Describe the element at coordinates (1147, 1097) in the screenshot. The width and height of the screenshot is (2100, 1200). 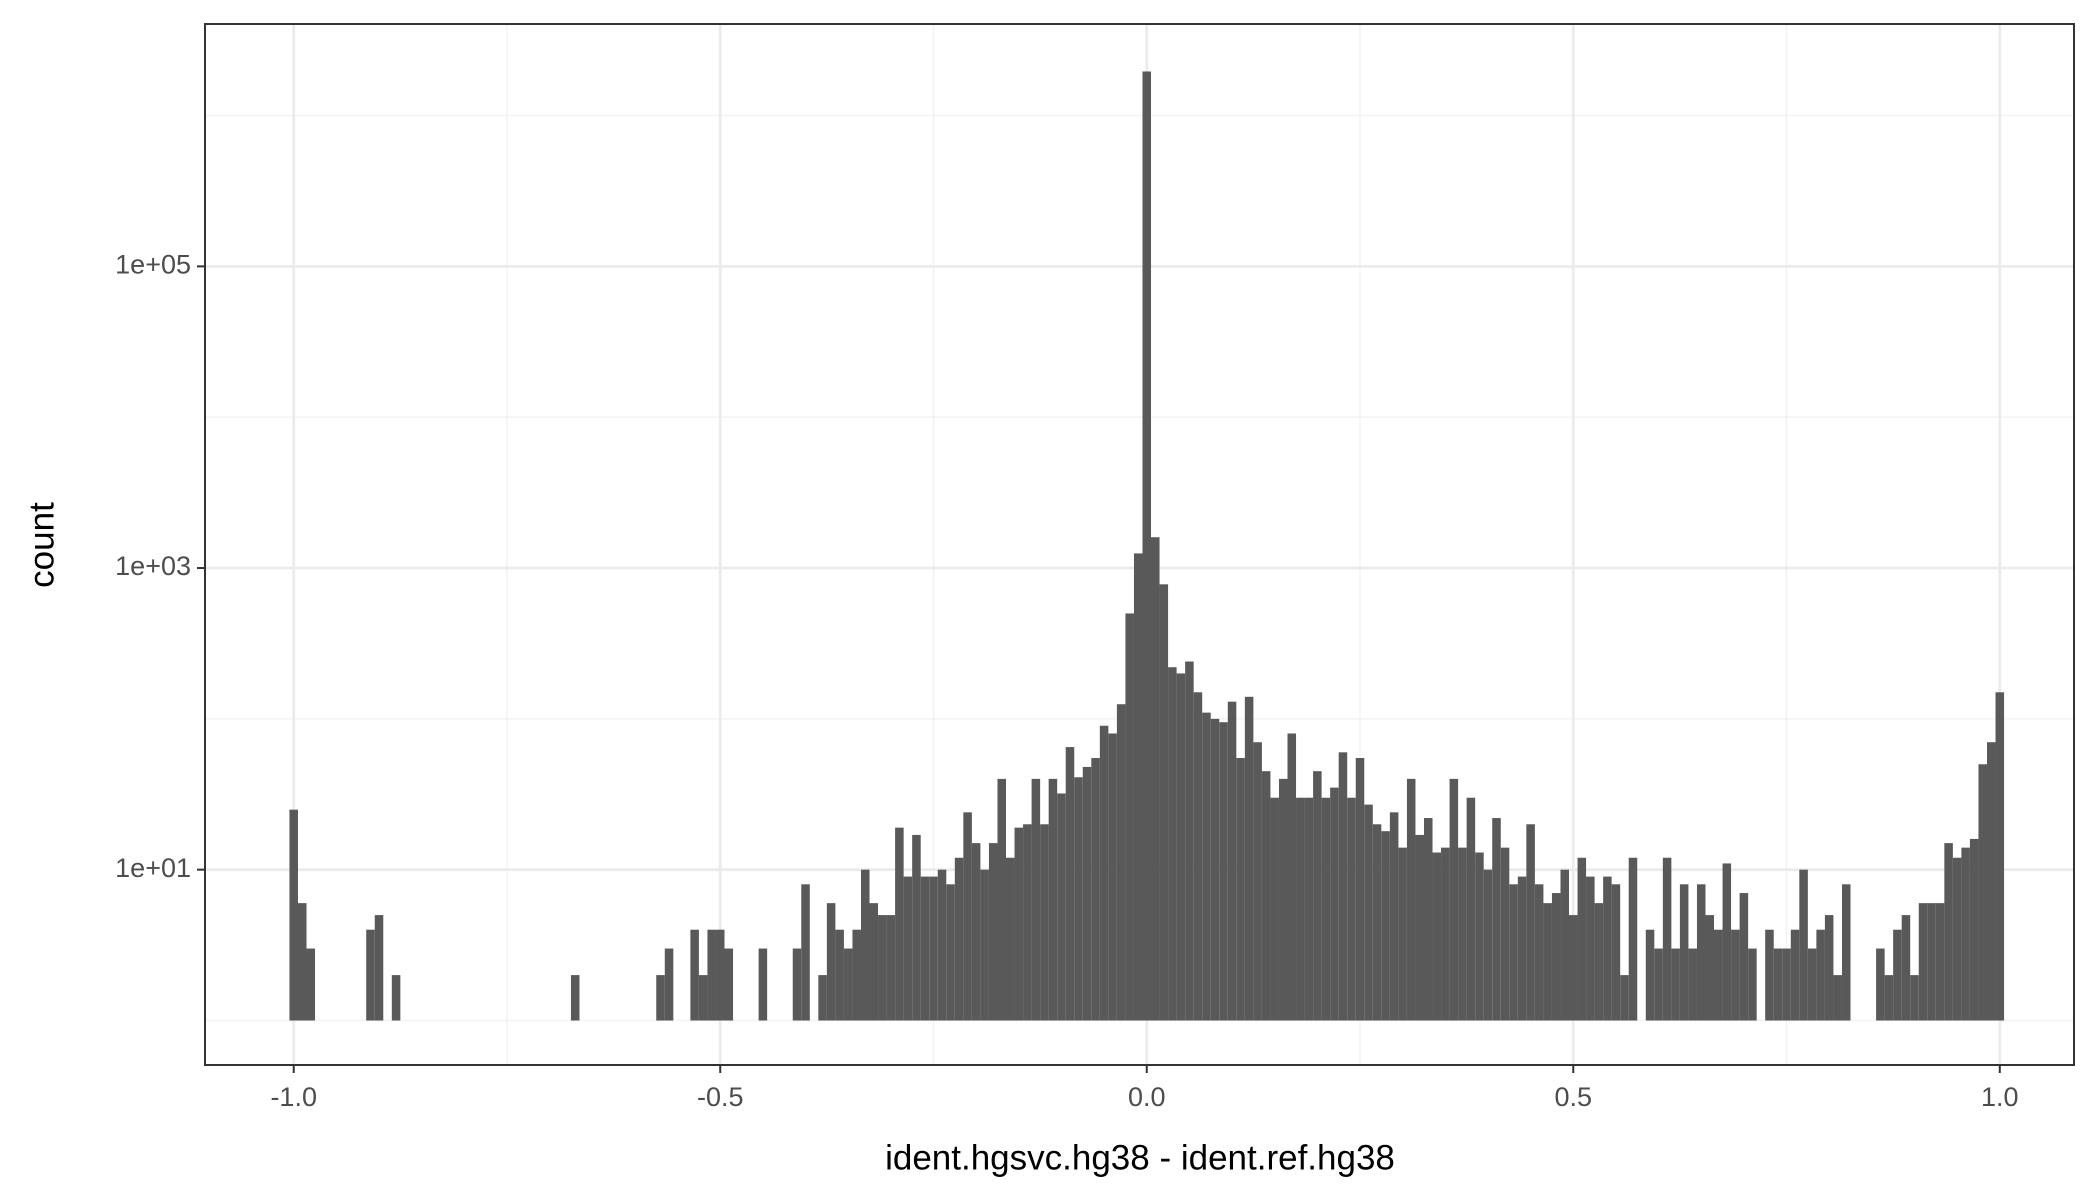
I see `x-tick-label: 0.0` at that location.